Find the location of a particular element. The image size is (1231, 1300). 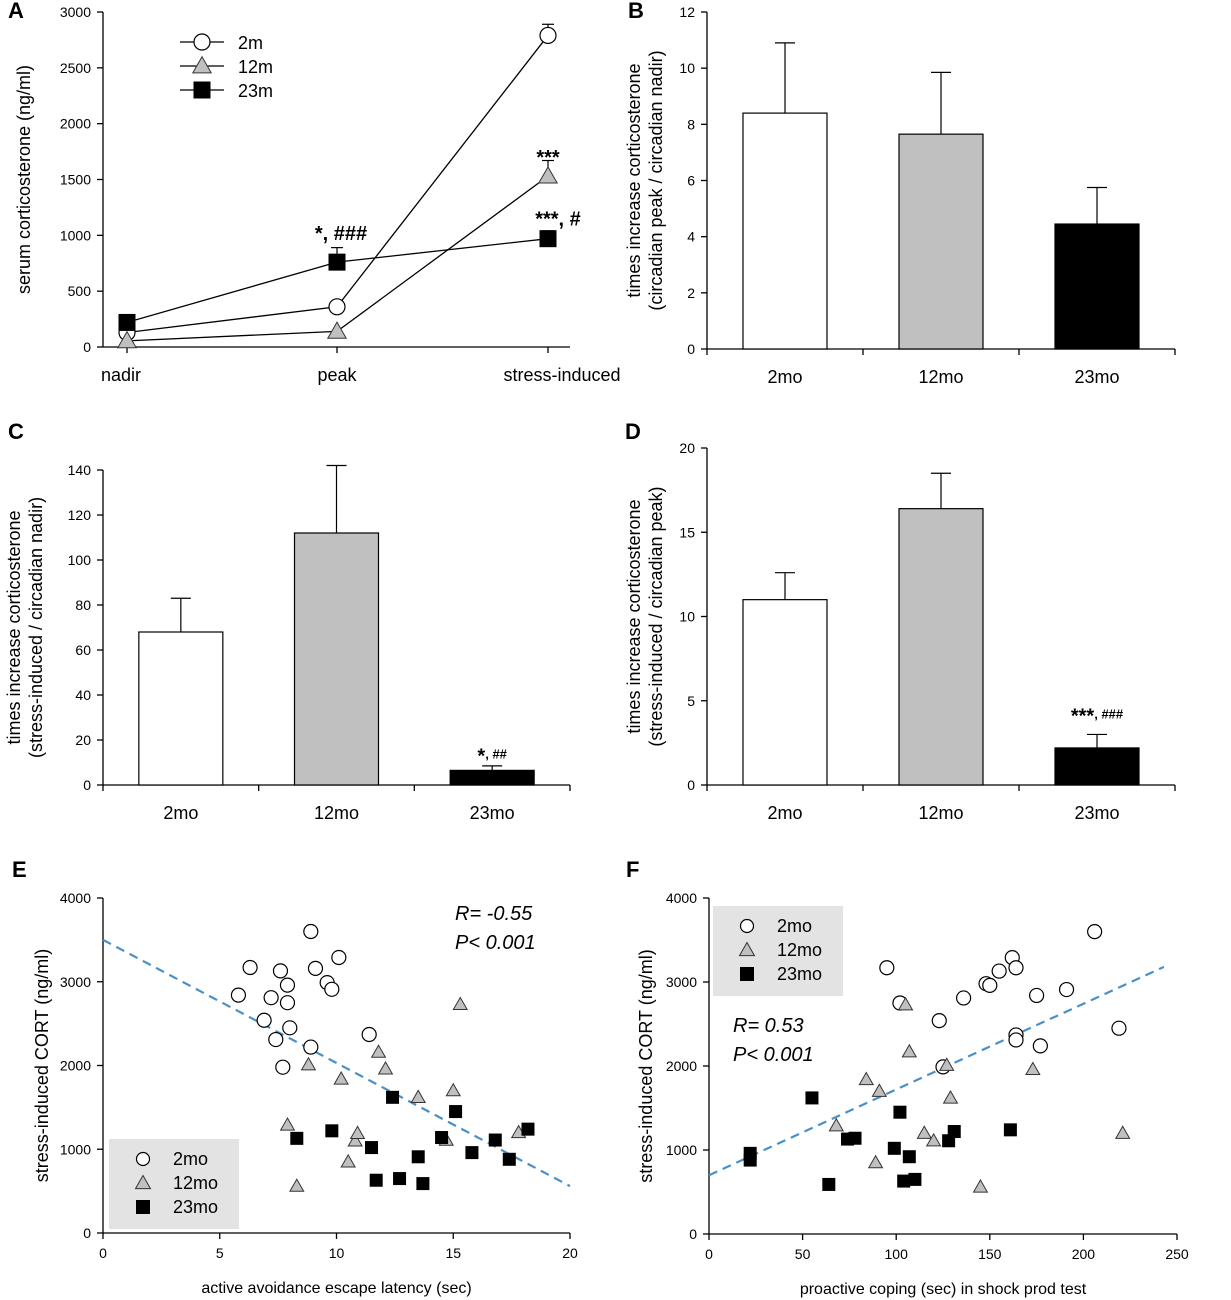

legend-label: 12mo is located at coordinates (799, 950).